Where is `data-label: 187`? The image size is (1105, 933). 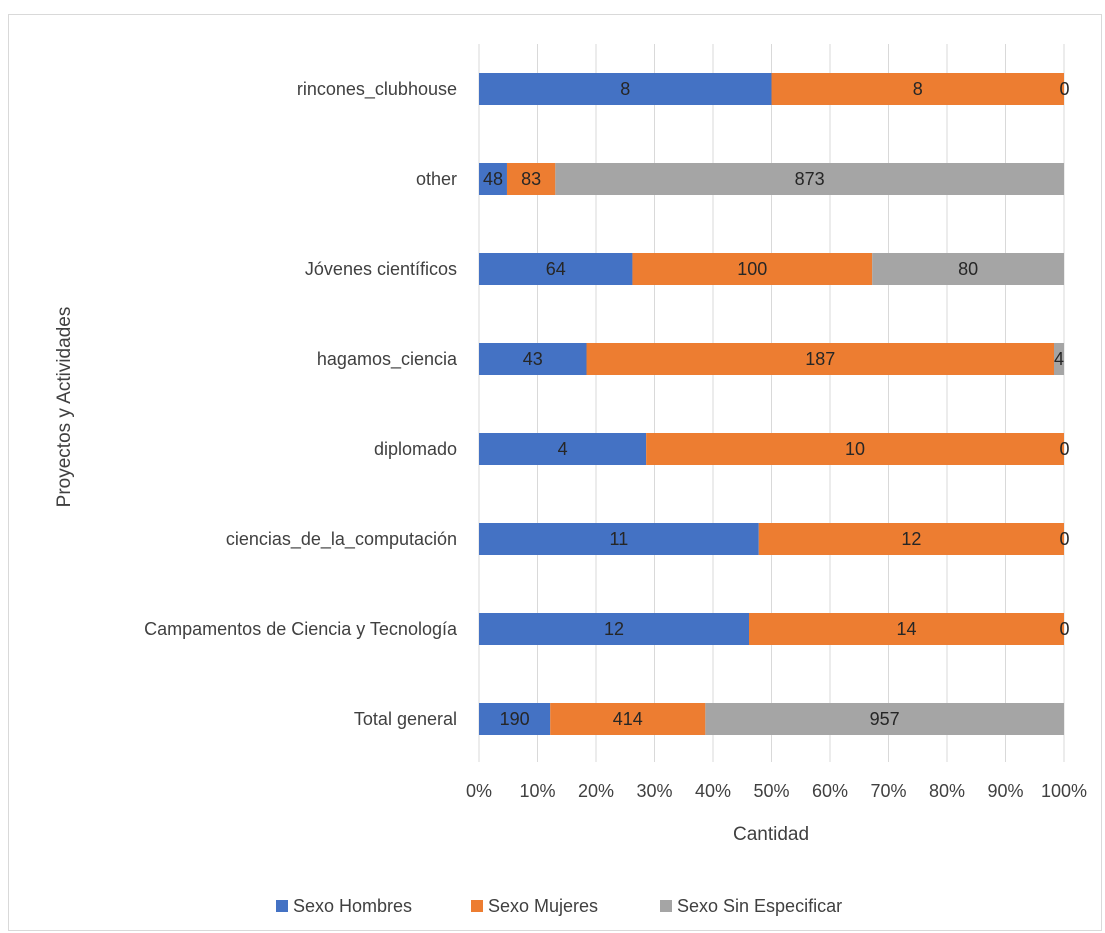
data-label: 187 is located at coordinates (820, 359).